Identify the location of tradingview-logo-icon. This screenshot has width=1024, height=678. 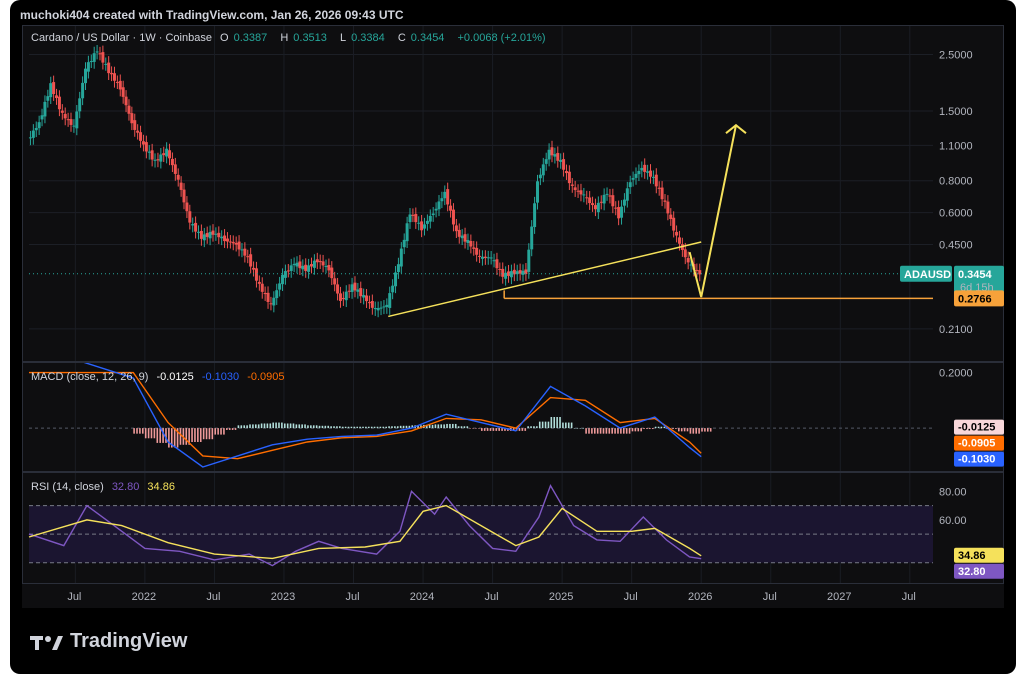
(46, 642).